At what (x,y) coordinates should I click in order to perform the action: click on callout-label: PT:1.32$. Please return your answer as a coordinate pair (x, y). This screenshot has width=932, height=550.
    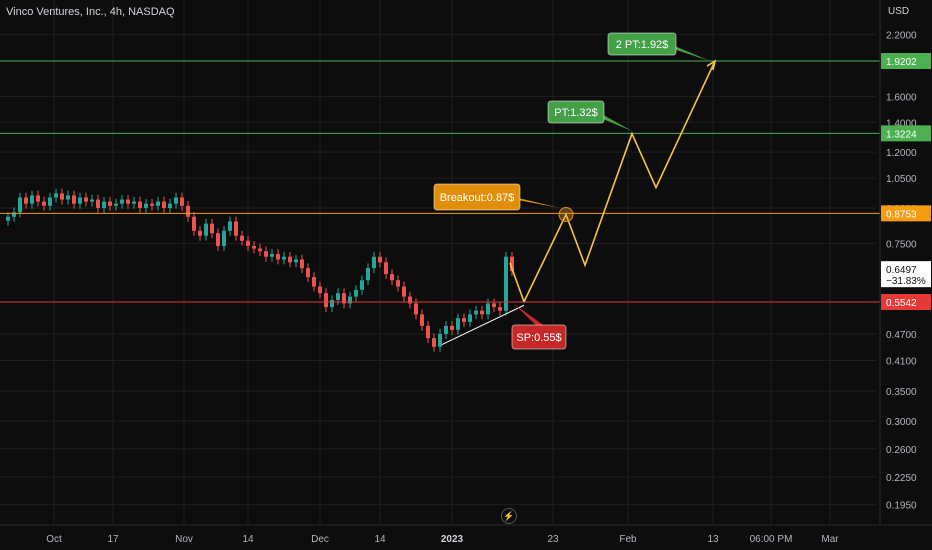
    Looking at the image, I should click on (575, 113).